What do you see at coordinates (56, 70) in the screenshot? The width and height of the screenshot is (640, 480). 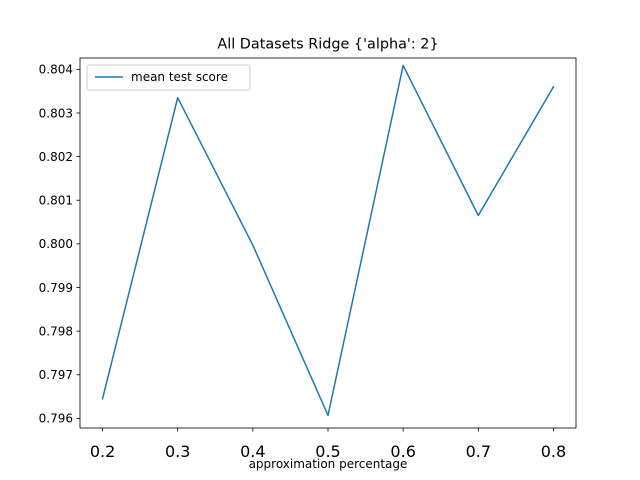 I see `y-tick-label: 0.804` at bounding box center [56, 70].